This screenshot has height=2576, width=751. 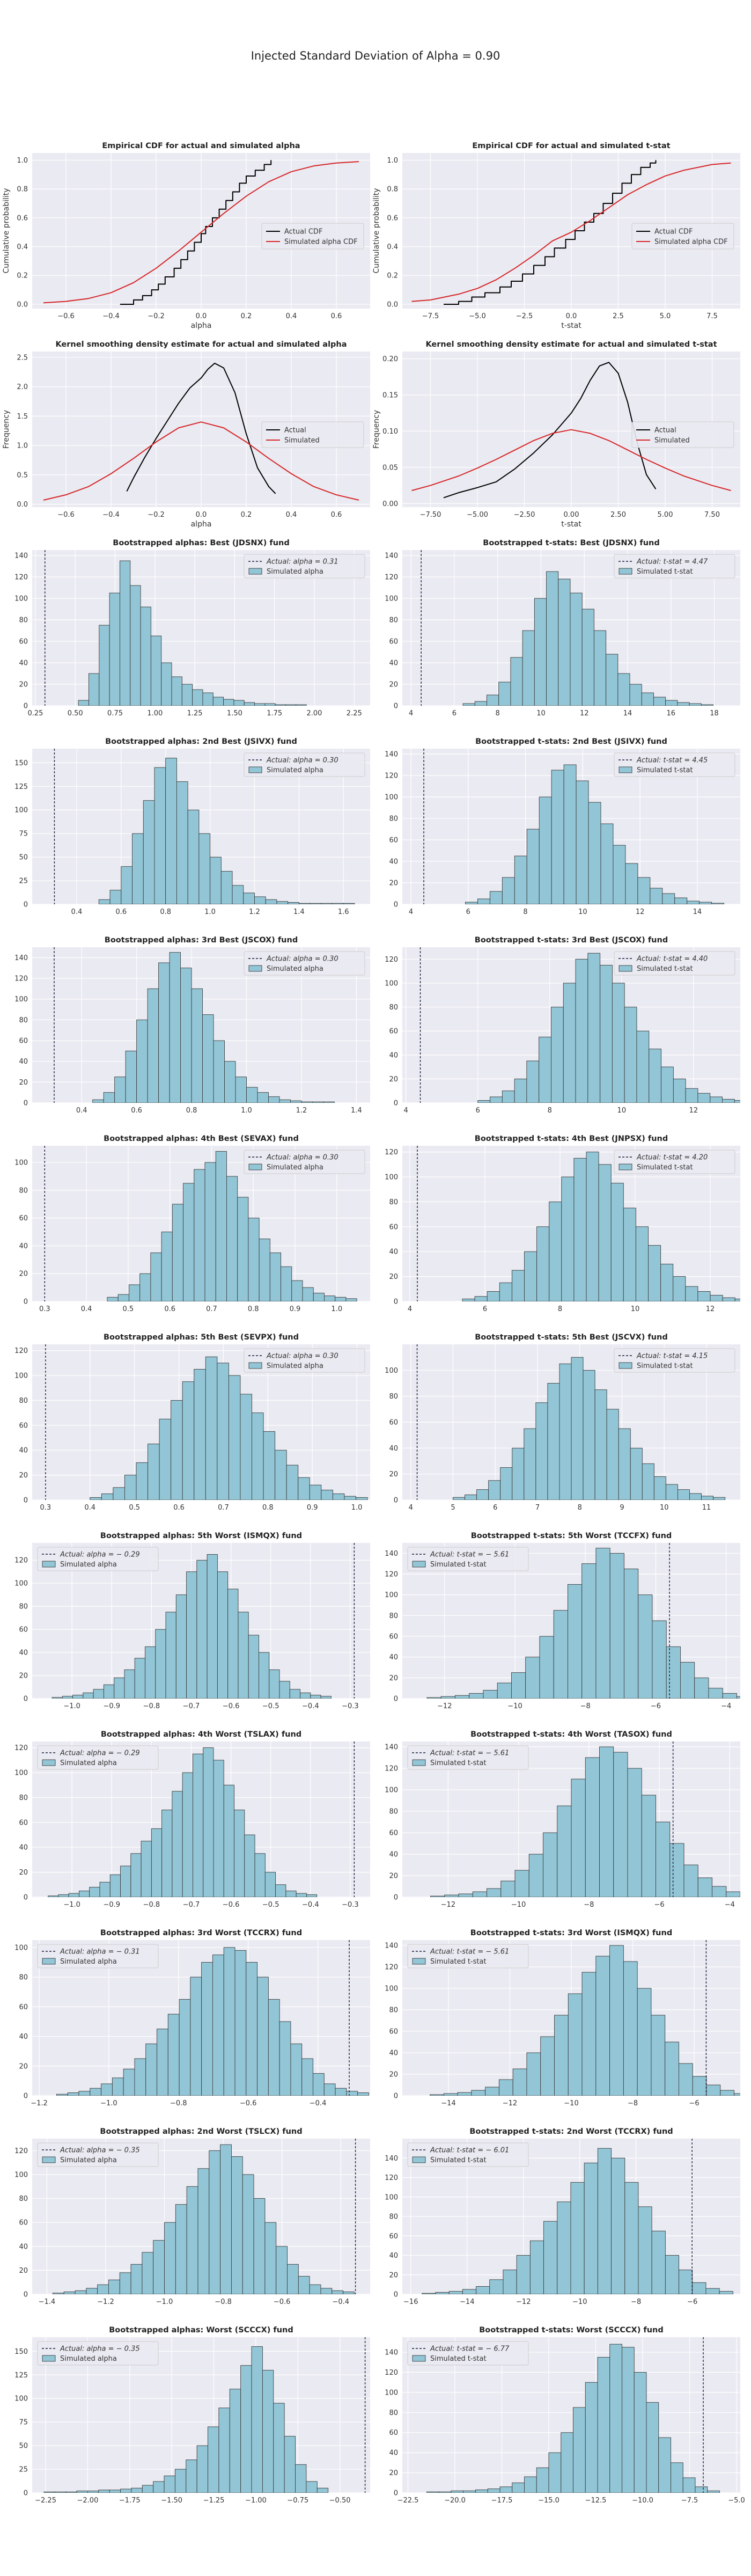 I want to click on y-tick-label: 50, so click(x=24, y=858).